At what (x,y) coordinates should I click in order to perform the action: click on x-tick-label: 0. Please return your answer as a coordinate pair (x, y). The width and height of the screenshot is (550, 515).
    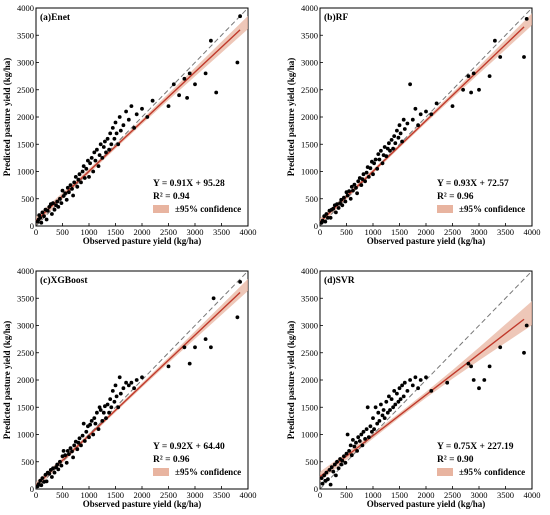
    Looking at the image, I should click on (36, 495).